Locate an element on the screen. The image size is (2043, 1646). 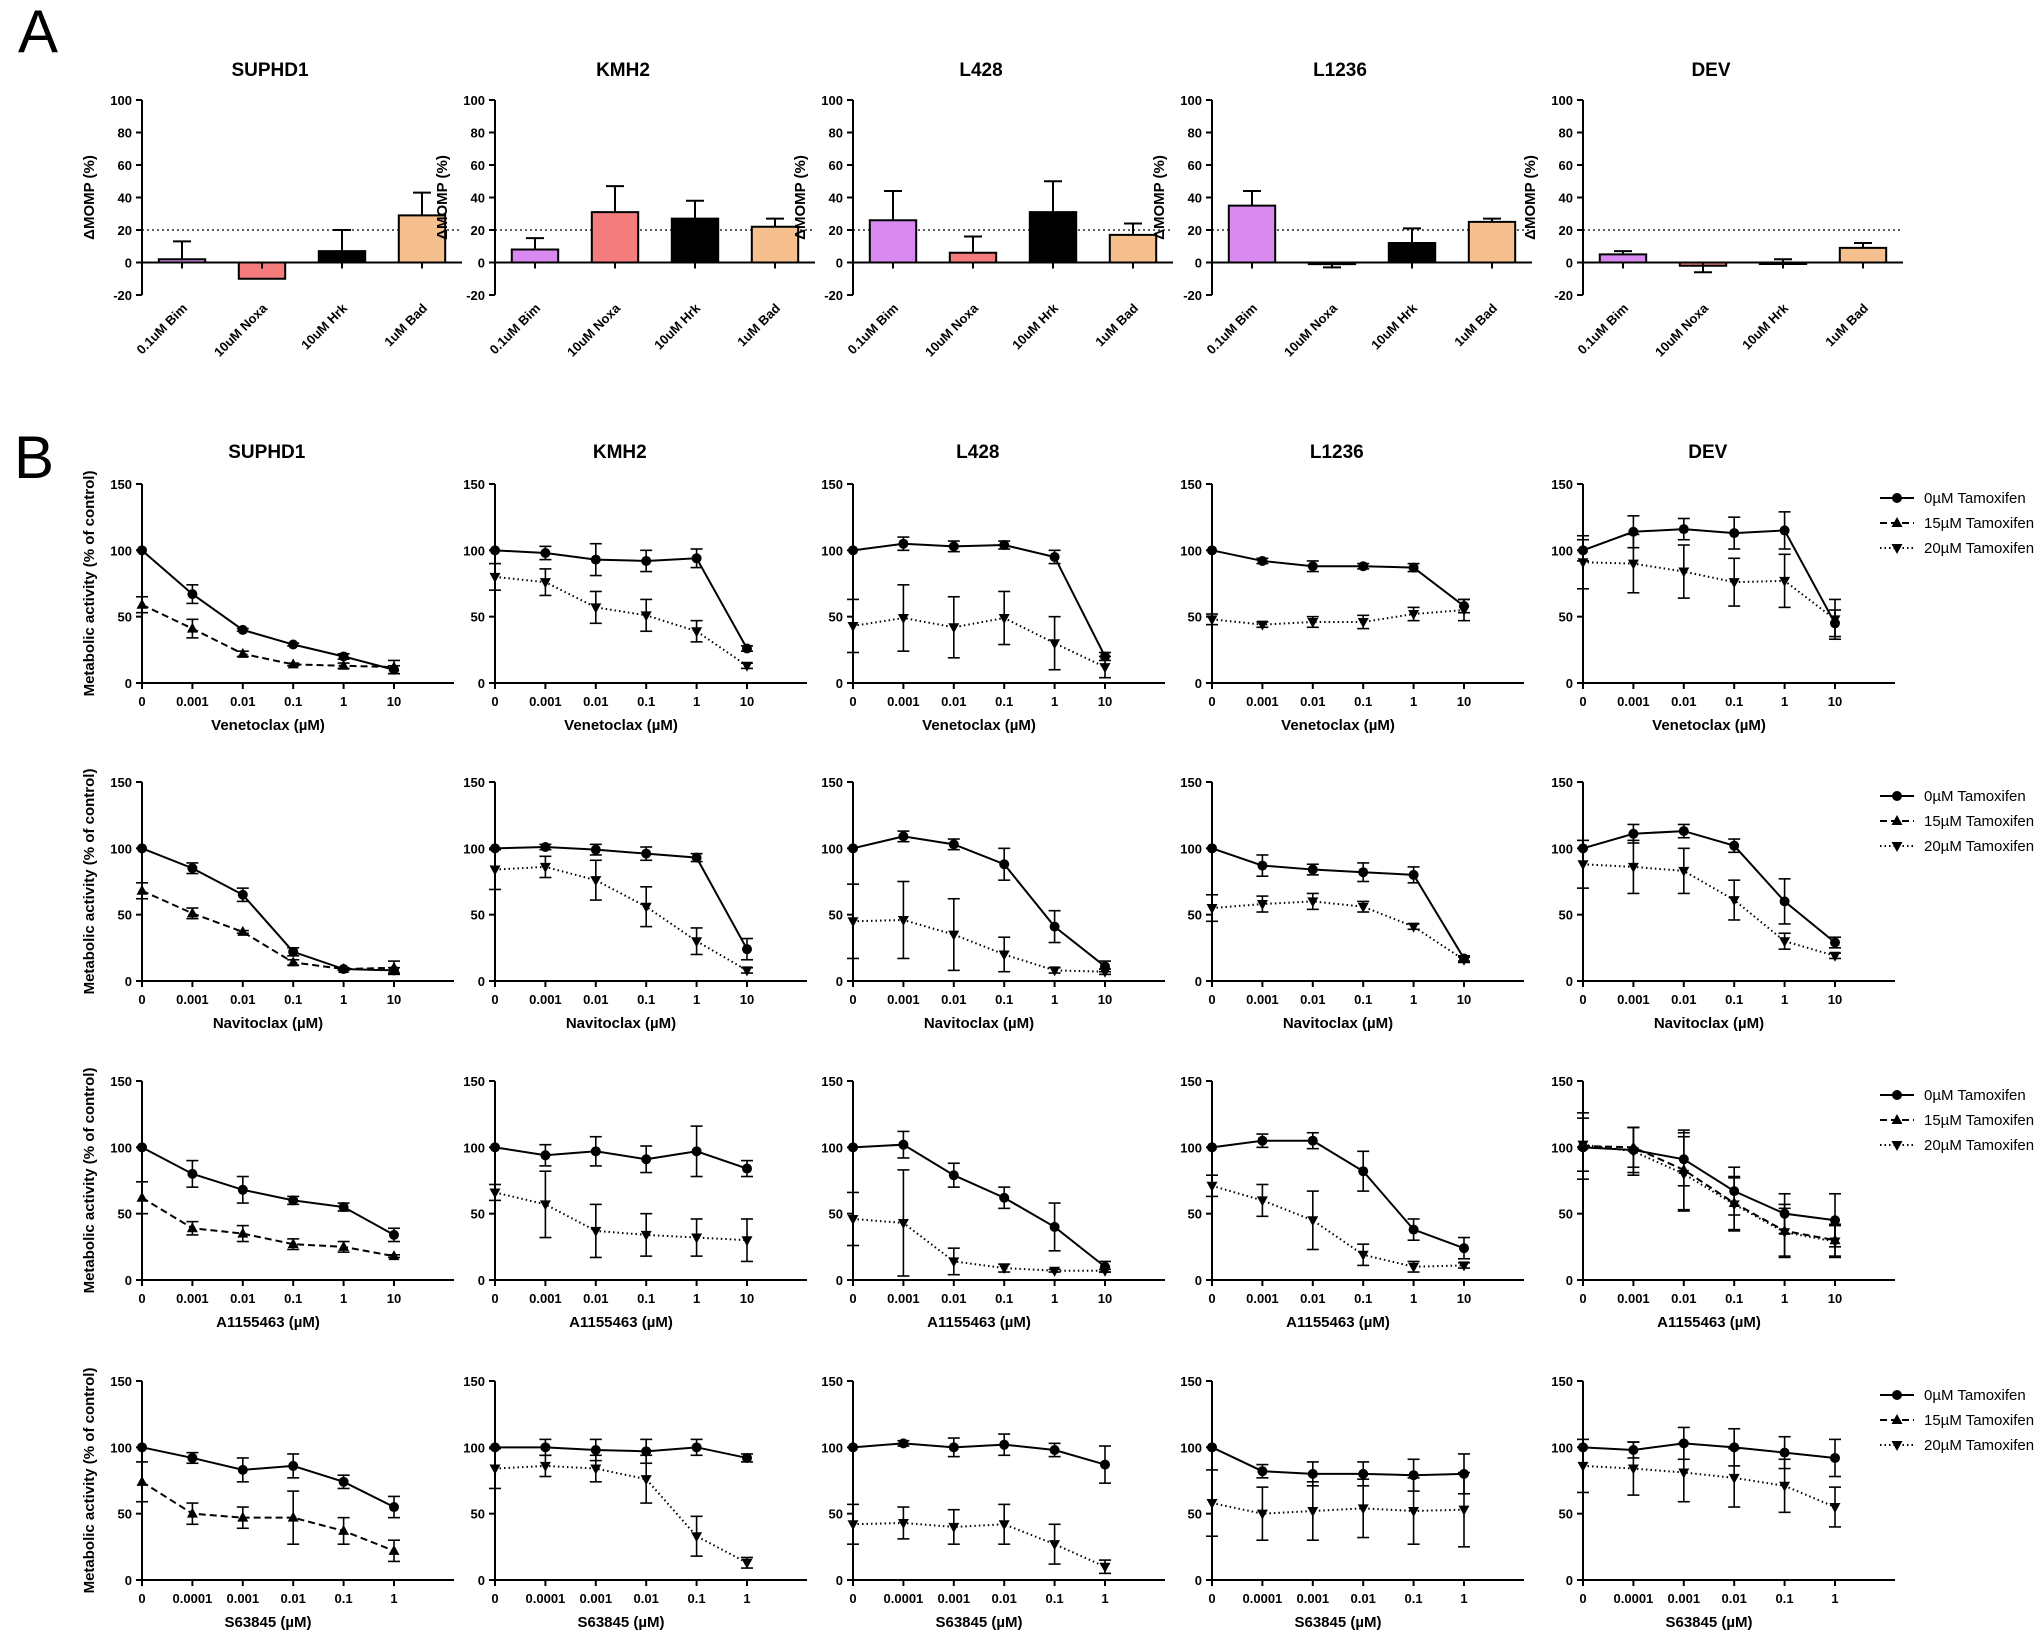
chart-title: L428 is located at coordinates (980, 70).